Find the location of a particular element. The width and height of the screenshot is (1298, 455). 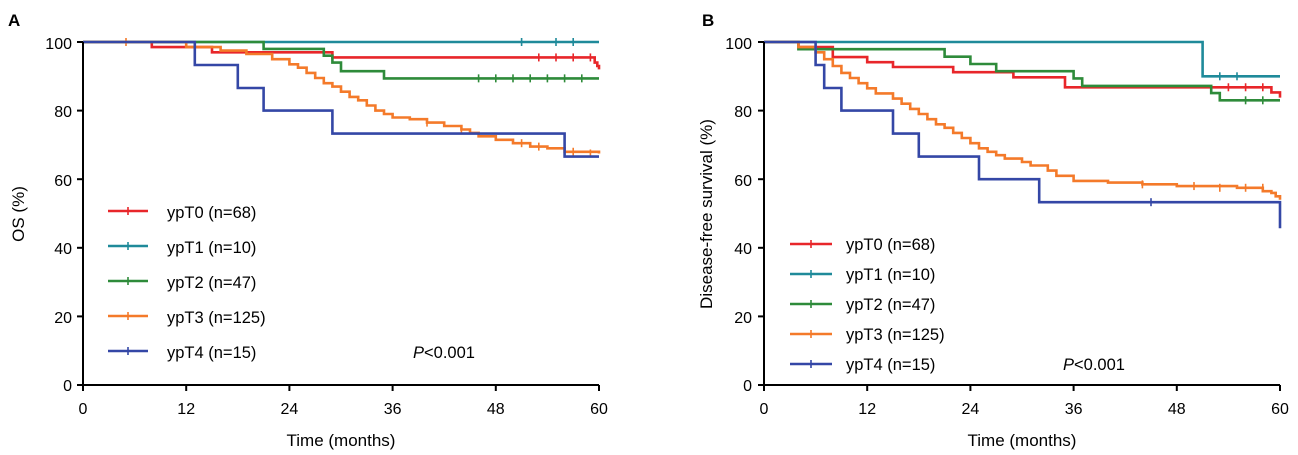

panel-a-ytick-label: 0 is located at coordinates (67, 386).